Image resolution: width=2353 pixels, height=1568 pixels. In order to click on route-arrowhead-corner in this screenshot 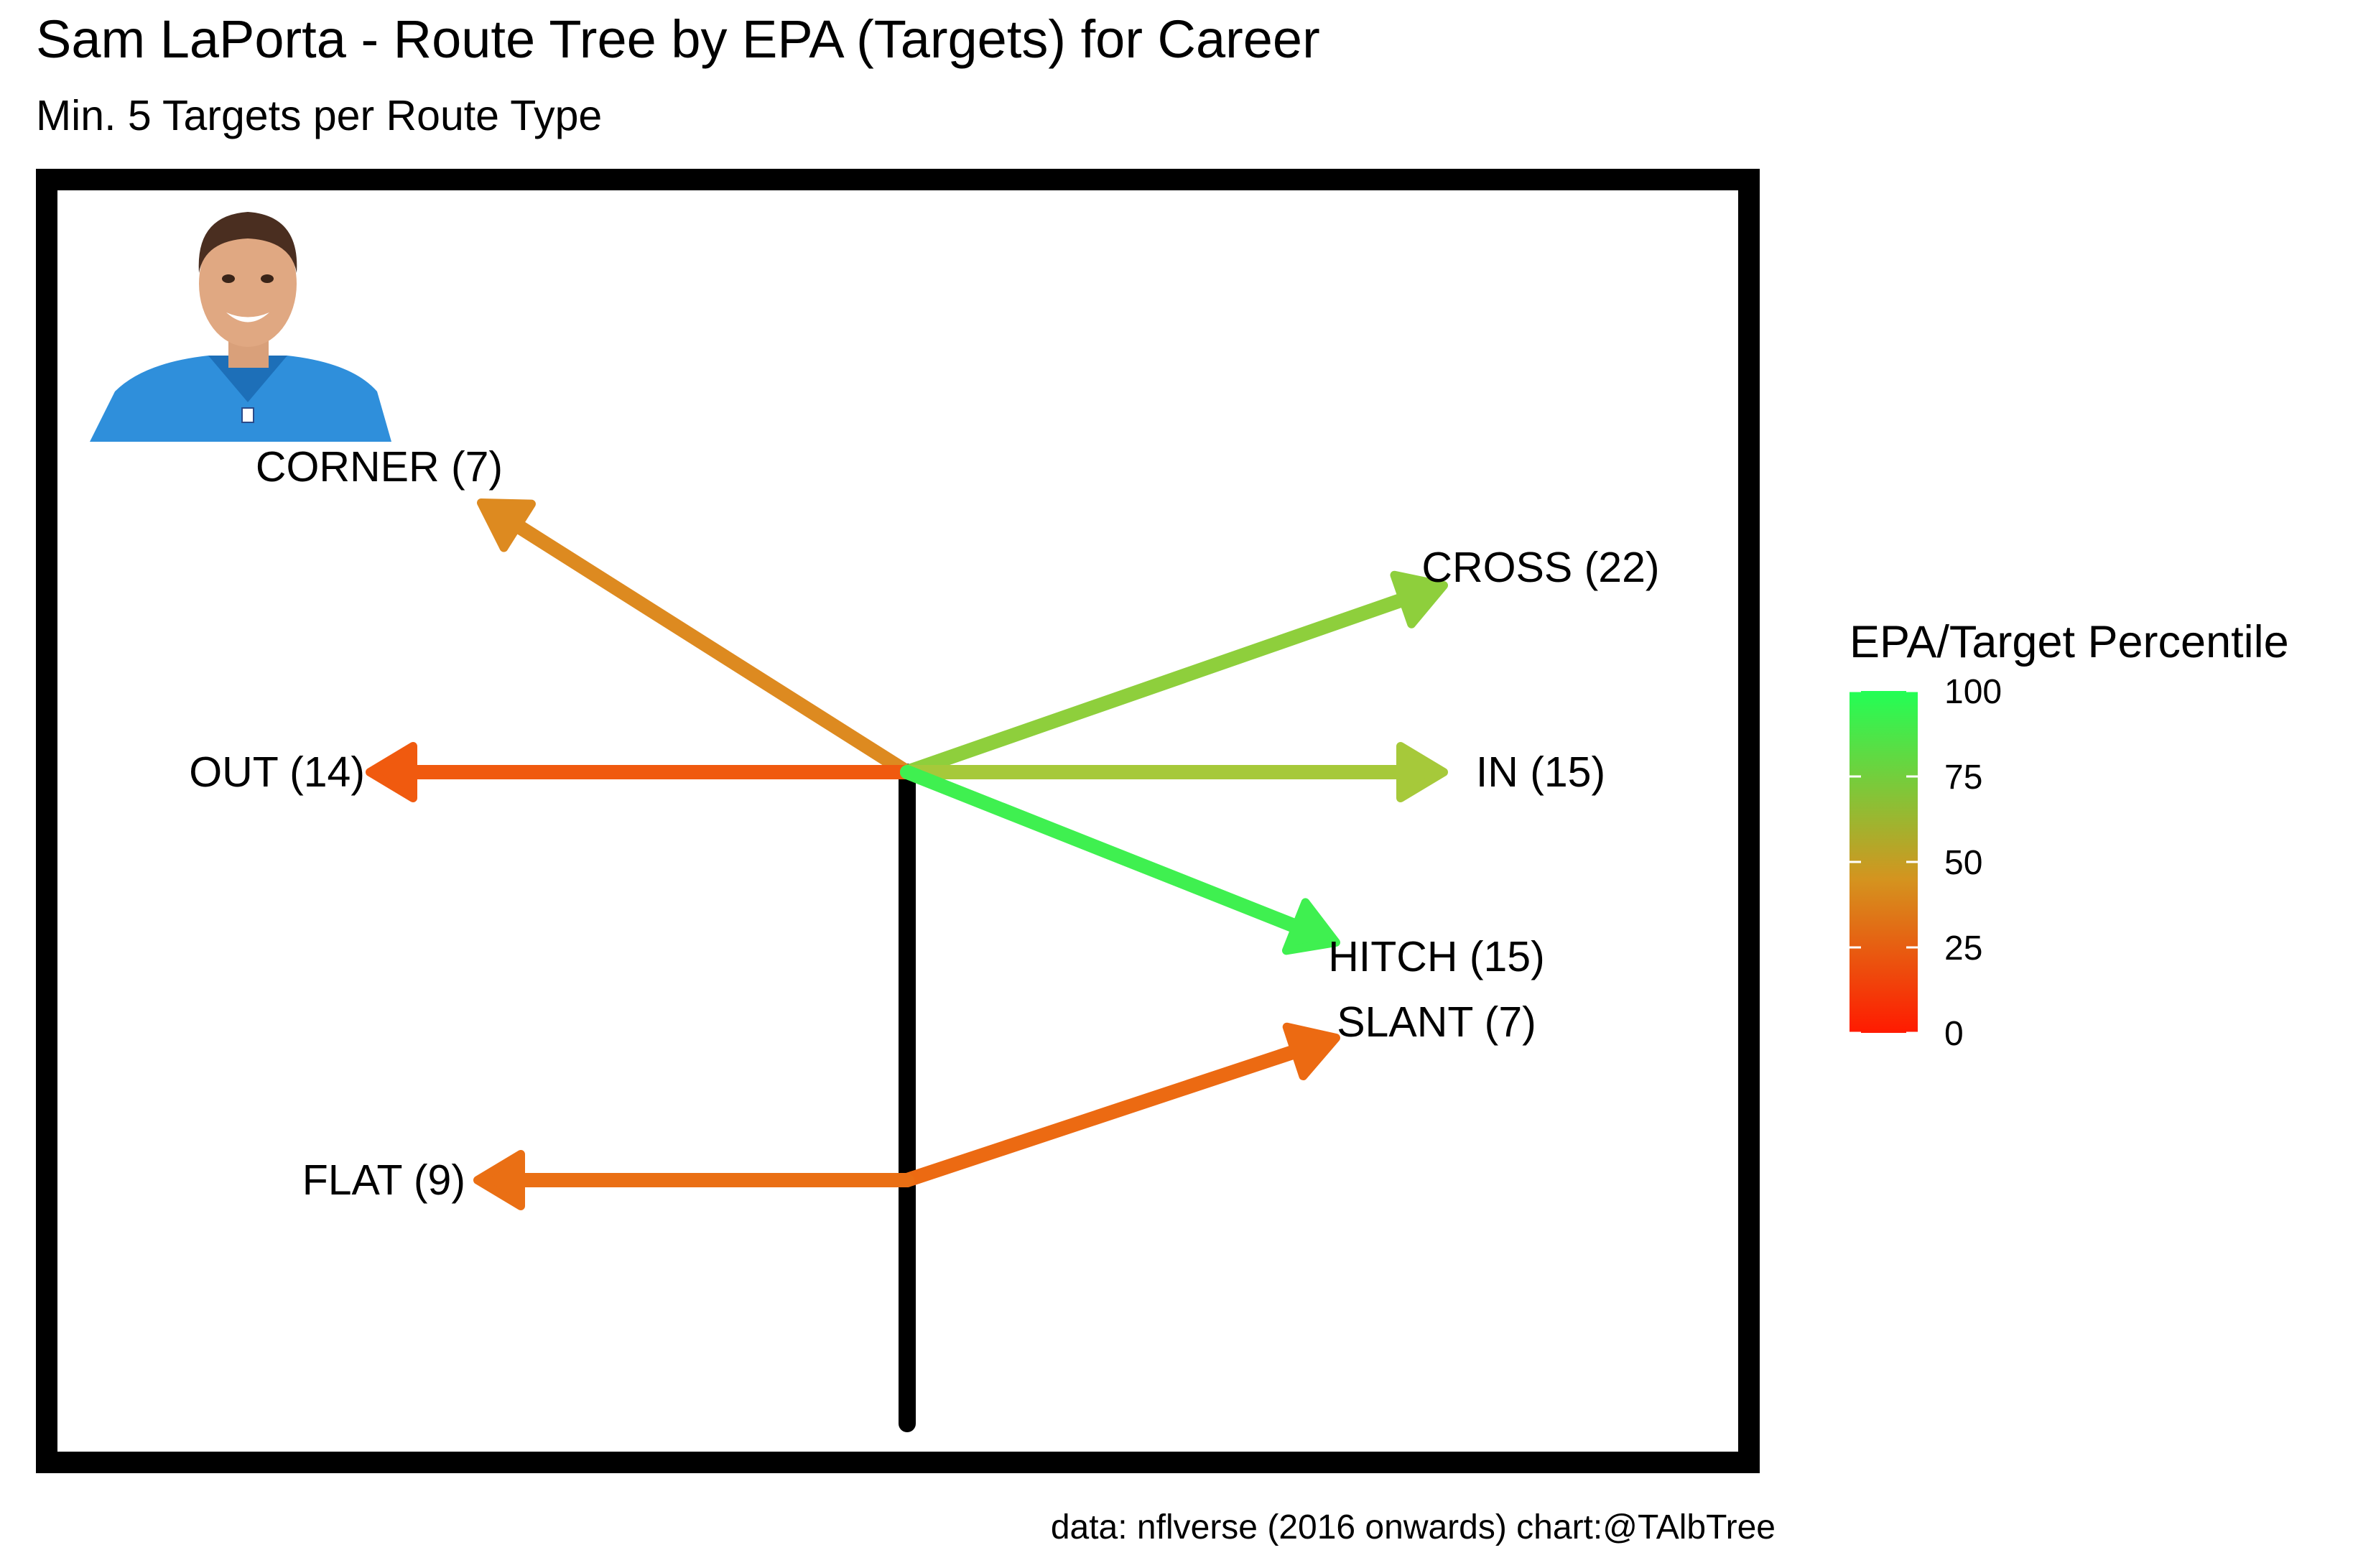, I will do `click(506, 525)`.